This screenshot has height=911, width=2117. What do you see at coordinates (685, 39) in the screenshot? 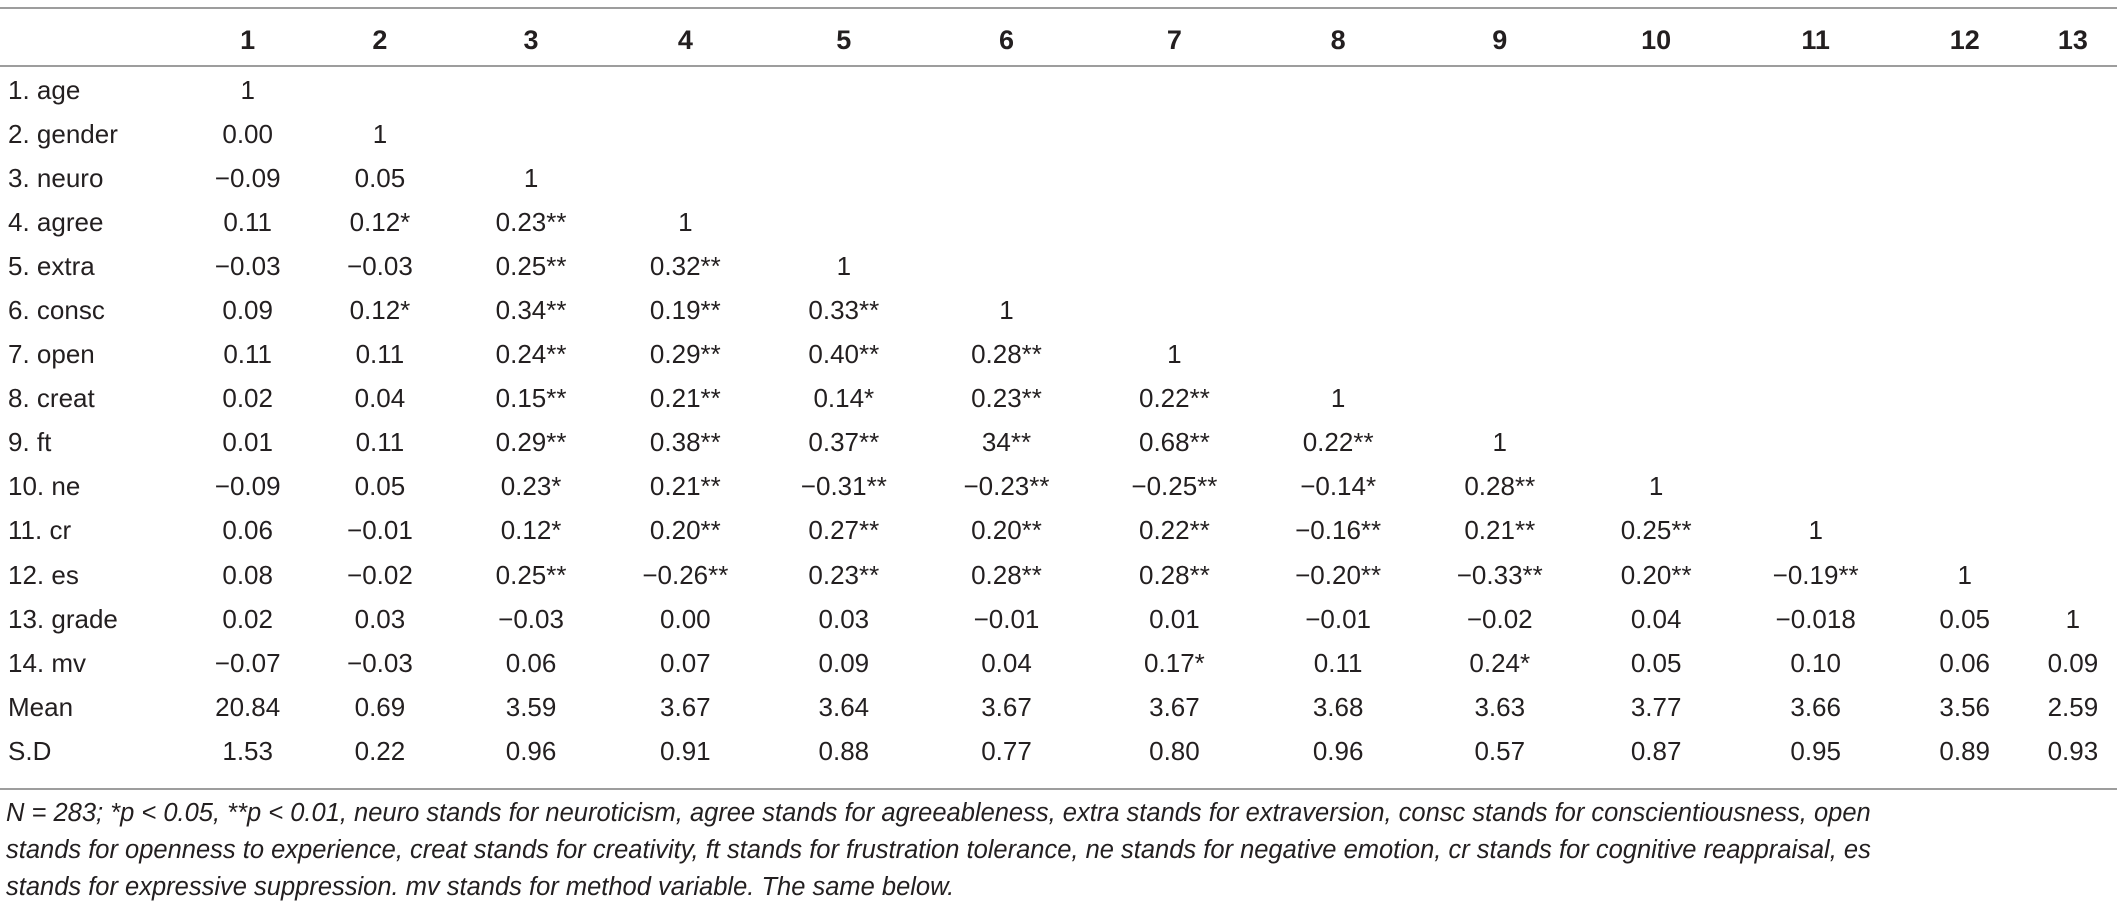
I see `column-header: 4` at bounding box center [685, 39].